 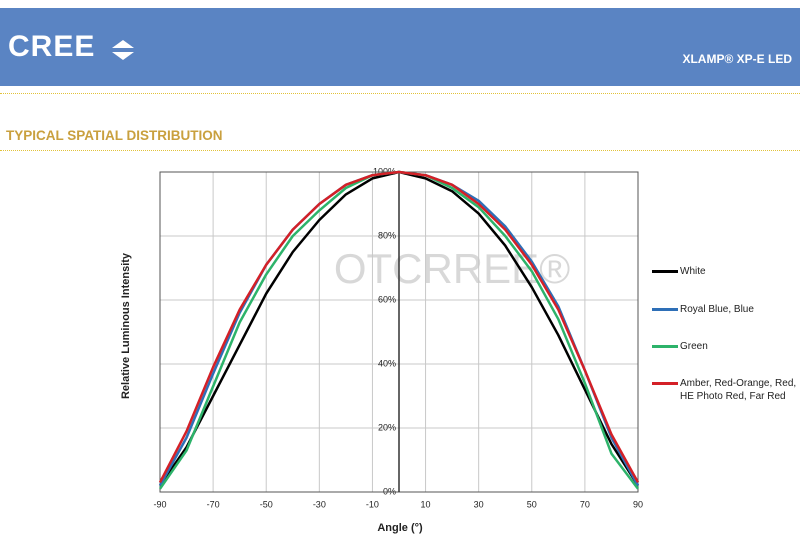 I want to click on logo-mark, so click(x=123, y=50).